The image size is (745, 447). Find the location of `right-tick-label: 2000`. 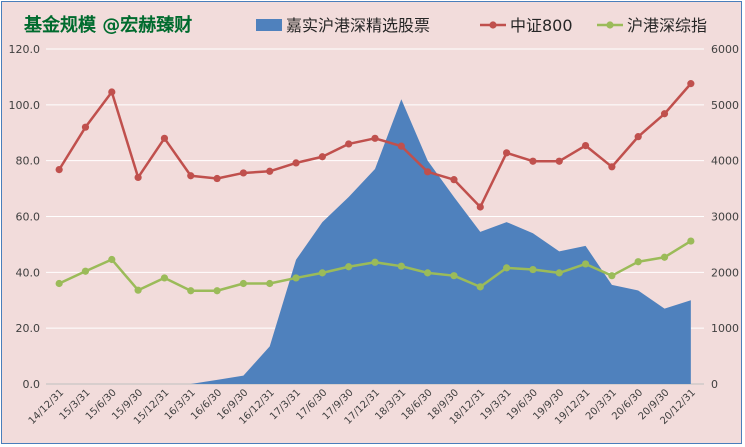

right-tick-label: 2000 is located at coordinates (725, 272).